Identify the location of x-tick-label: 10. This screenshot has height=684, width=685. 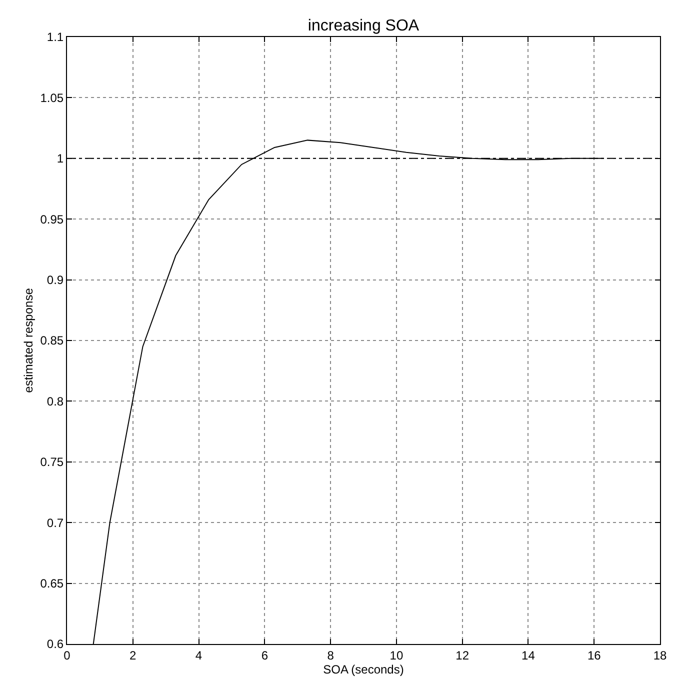
(397, 655).